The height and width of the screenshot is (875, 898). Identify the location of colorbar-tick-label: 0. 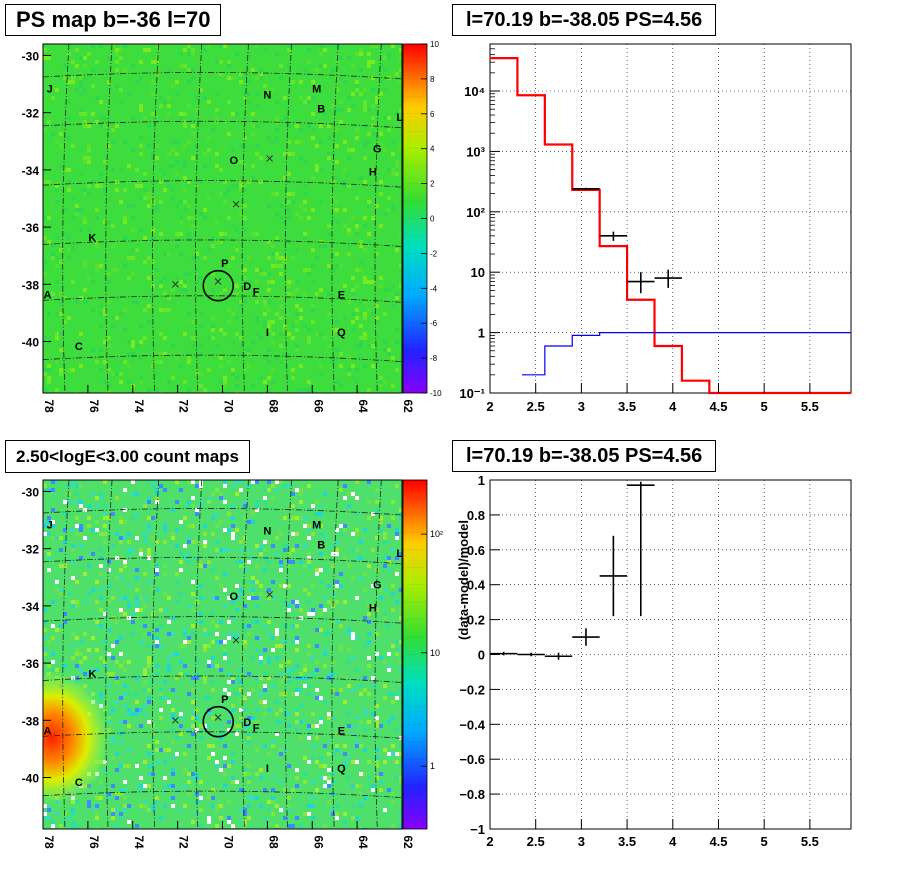
(432, 219).